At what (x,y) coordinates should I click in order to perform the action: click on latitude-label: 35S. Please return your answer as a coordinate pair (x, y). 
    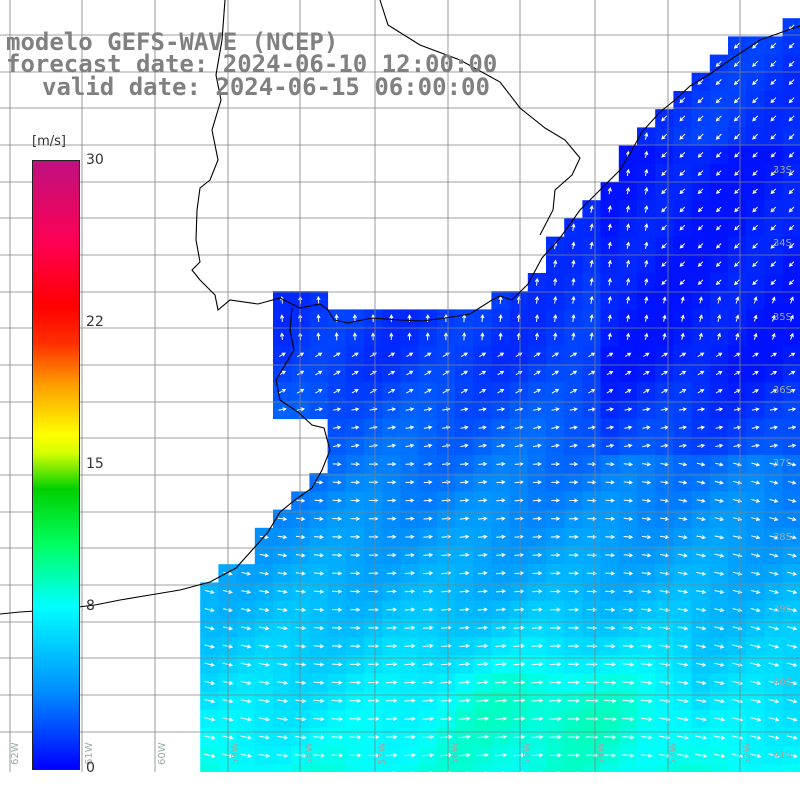
    Looking at the image, I should click on (782, 317).